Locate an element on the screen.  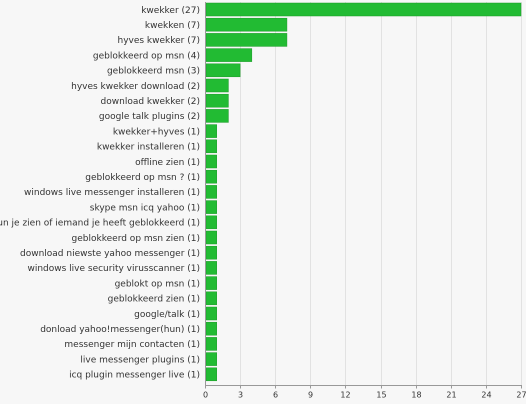
category-label: google/talk (1) is located at coordinates (167, 315).